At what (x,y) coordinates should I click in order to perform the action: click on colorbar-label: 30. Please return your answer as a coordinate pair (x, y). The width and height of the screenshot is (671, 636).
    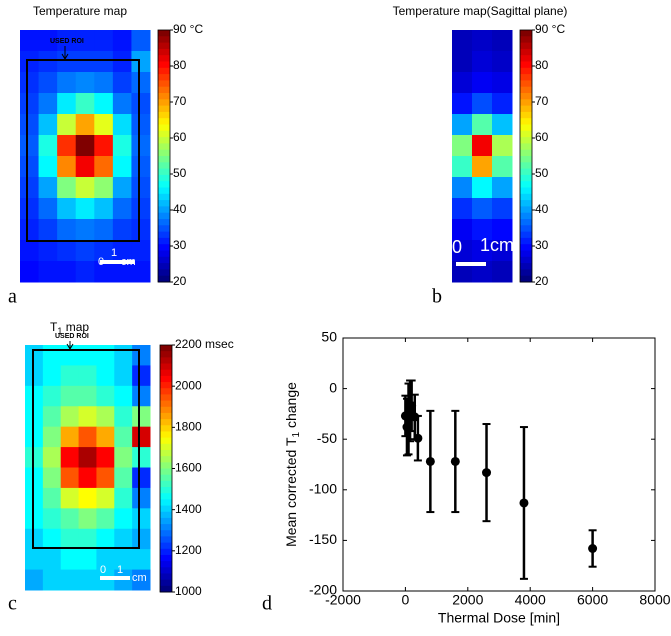
    Looking at the image, I should click on (180, 245).